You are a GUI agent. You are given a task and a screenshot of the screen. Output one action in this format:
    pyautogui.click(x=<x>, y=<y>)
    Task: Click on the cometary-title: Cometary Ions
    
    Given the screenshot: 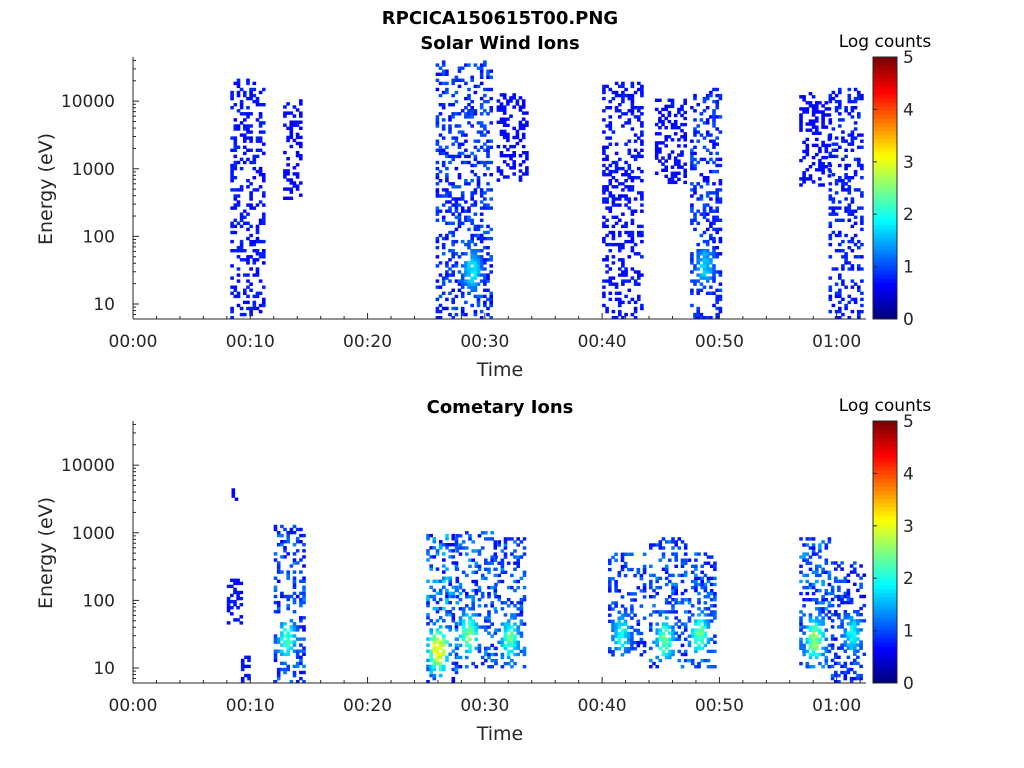 What is the action you would take?
    pyautogui.click(x=500, y=407)
    